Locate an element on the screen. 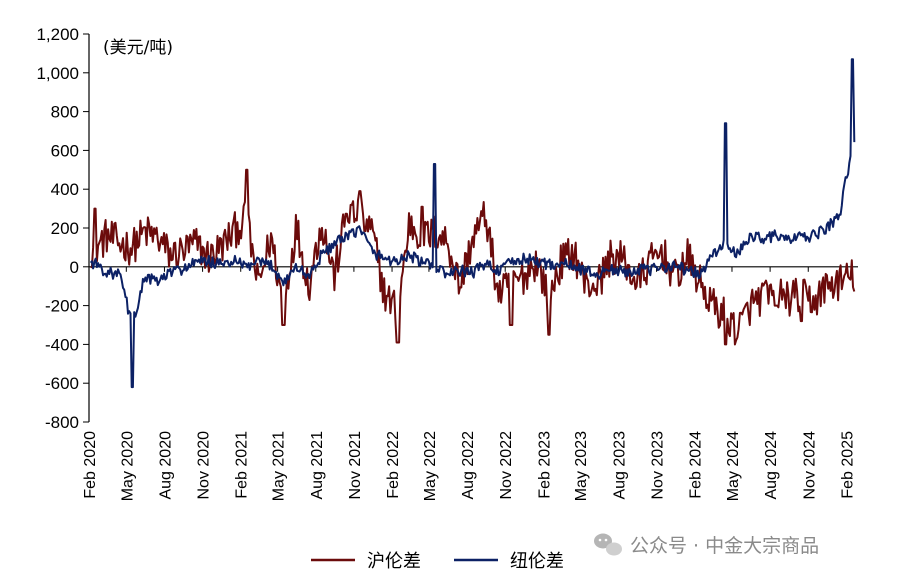 This screenshot has height=578, width=910. x-tick-label: Nov 2020 is located at coordinates (204, 465).